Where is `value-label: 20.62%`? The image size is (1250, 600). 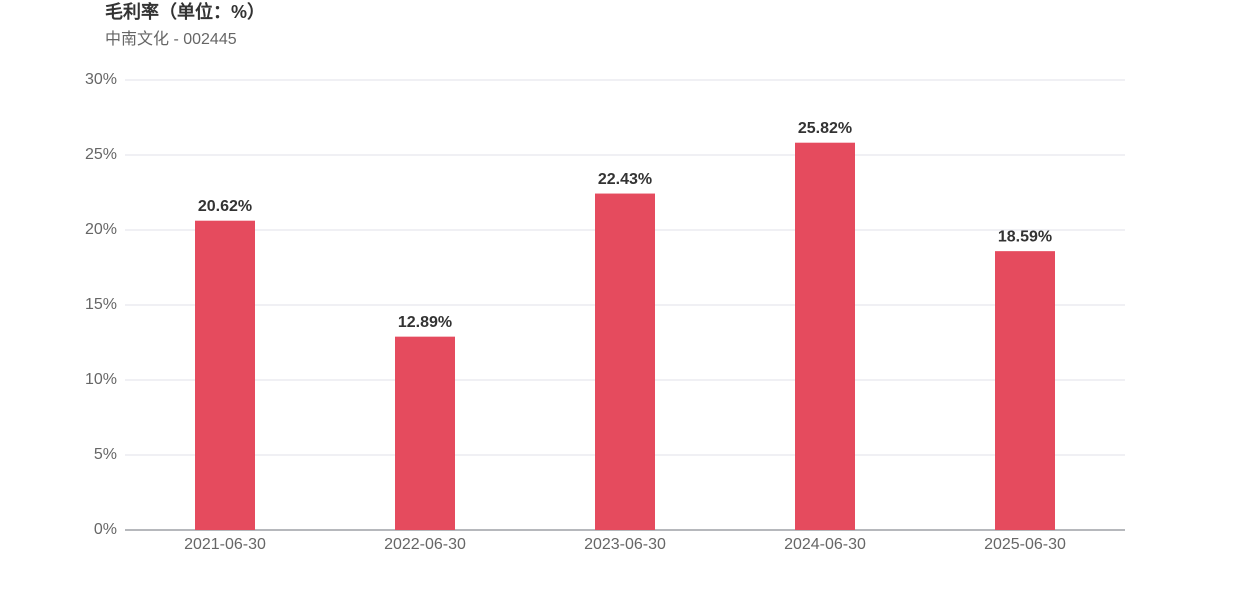
value-label: 20.62% is located at coordinates (225, 206).